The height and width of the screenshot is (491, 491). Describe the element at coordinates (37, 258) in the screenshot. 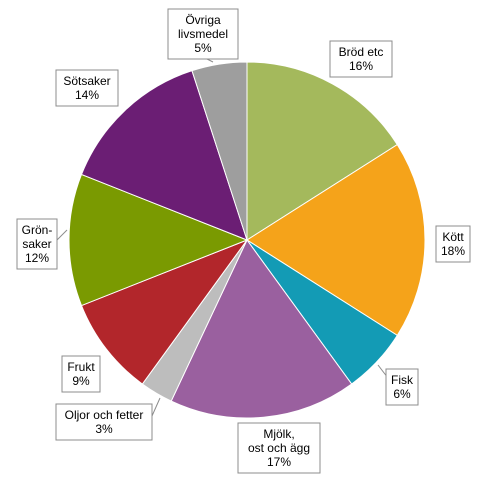

I see `slice-label-text: 12%` at that location.